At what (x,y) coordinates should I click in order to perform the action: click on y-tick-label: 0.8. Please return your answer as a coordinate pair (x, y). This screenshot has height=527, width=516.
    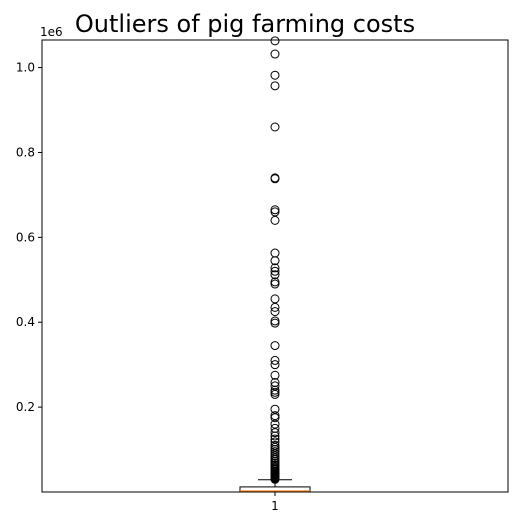
    Looking at the image, I should click on (25, 152).